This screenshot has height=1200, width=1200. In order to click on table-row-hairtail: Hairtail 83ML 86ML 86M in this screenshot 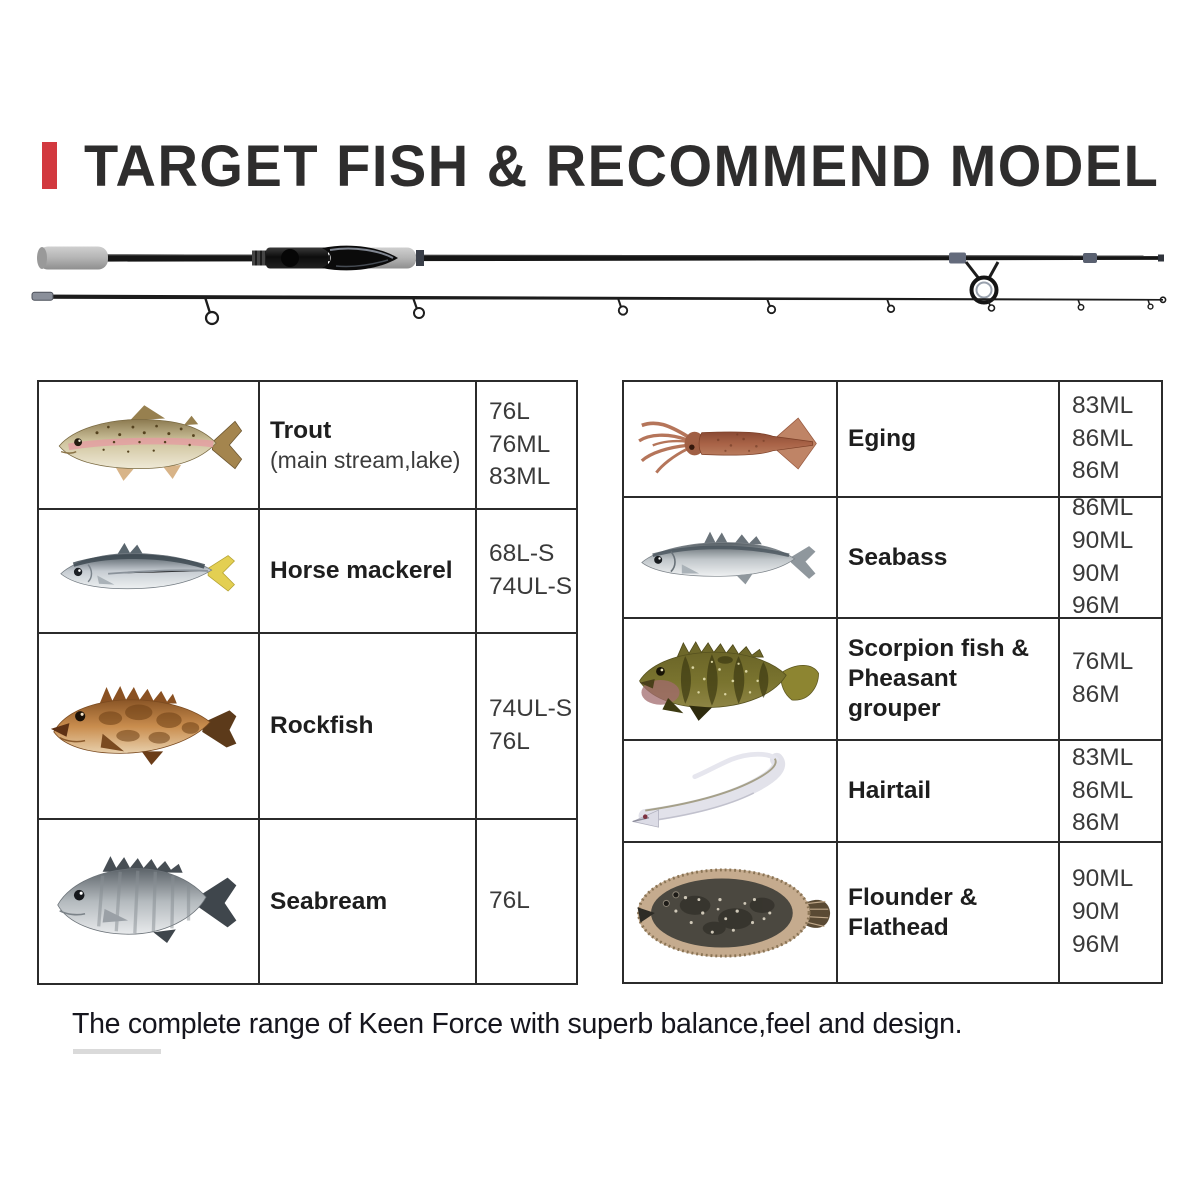, I will do `click(892, 792)`.